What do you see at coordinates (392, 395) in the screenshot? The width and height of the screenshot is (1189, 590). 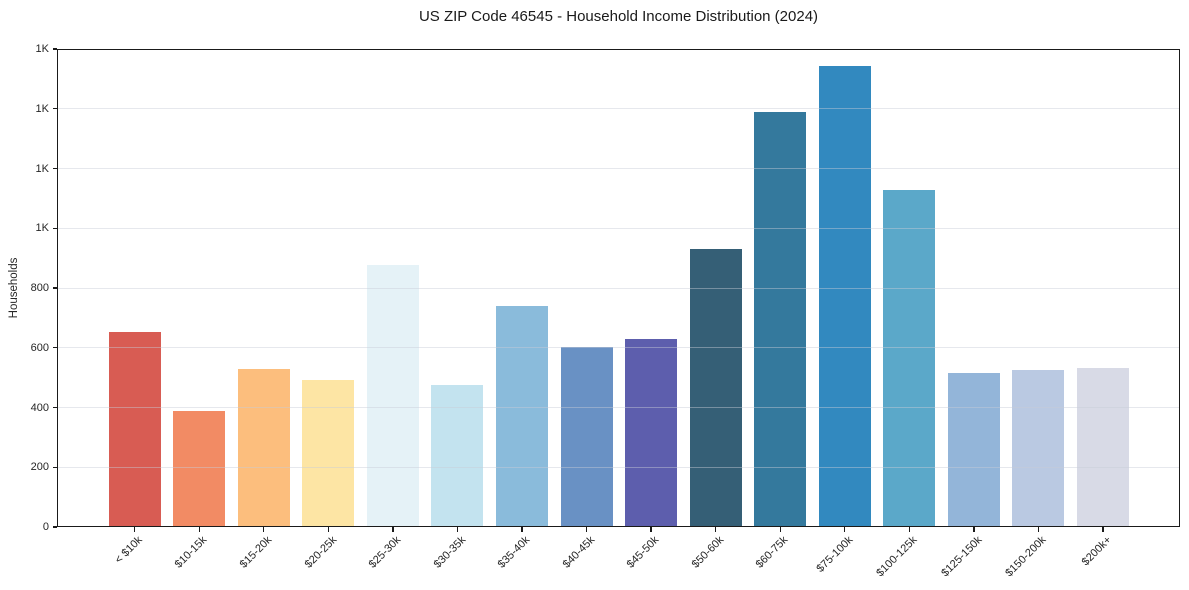 I see `bar-$25-30k` at bounding box center [392, 395].